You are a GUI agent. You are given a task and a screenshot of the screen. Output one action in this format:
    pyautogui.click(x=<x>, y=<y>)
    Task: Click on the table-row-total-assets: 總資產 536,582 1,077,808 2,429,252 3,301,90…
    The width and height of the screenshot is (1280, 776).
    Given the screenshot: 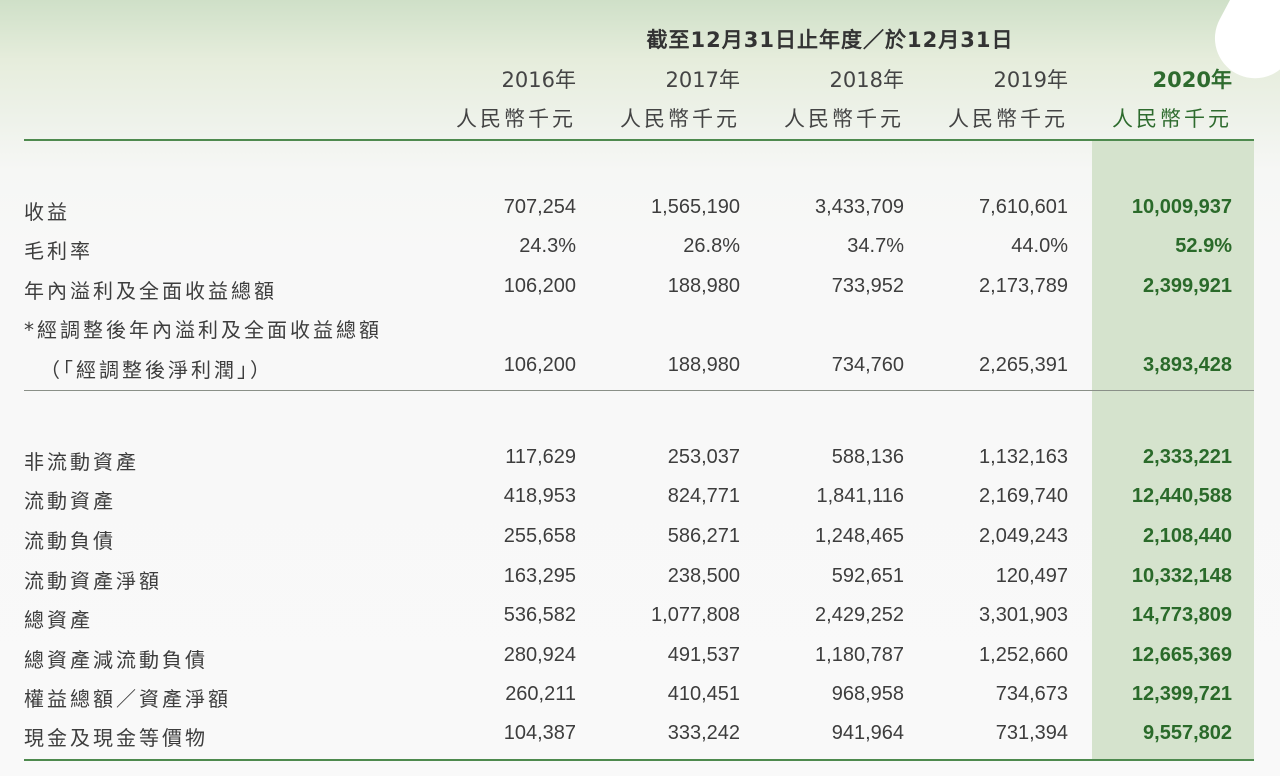 What is the action you would take?
    pyautogui.click(x=640, y=622)
    